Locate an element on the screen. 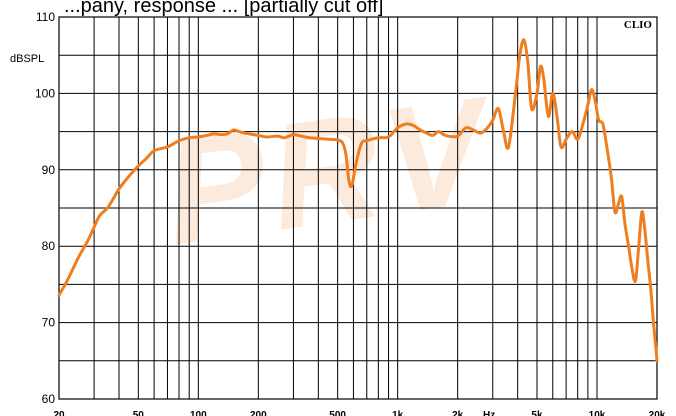  x-tick-label: 5k is located at coordinates (537, 413).